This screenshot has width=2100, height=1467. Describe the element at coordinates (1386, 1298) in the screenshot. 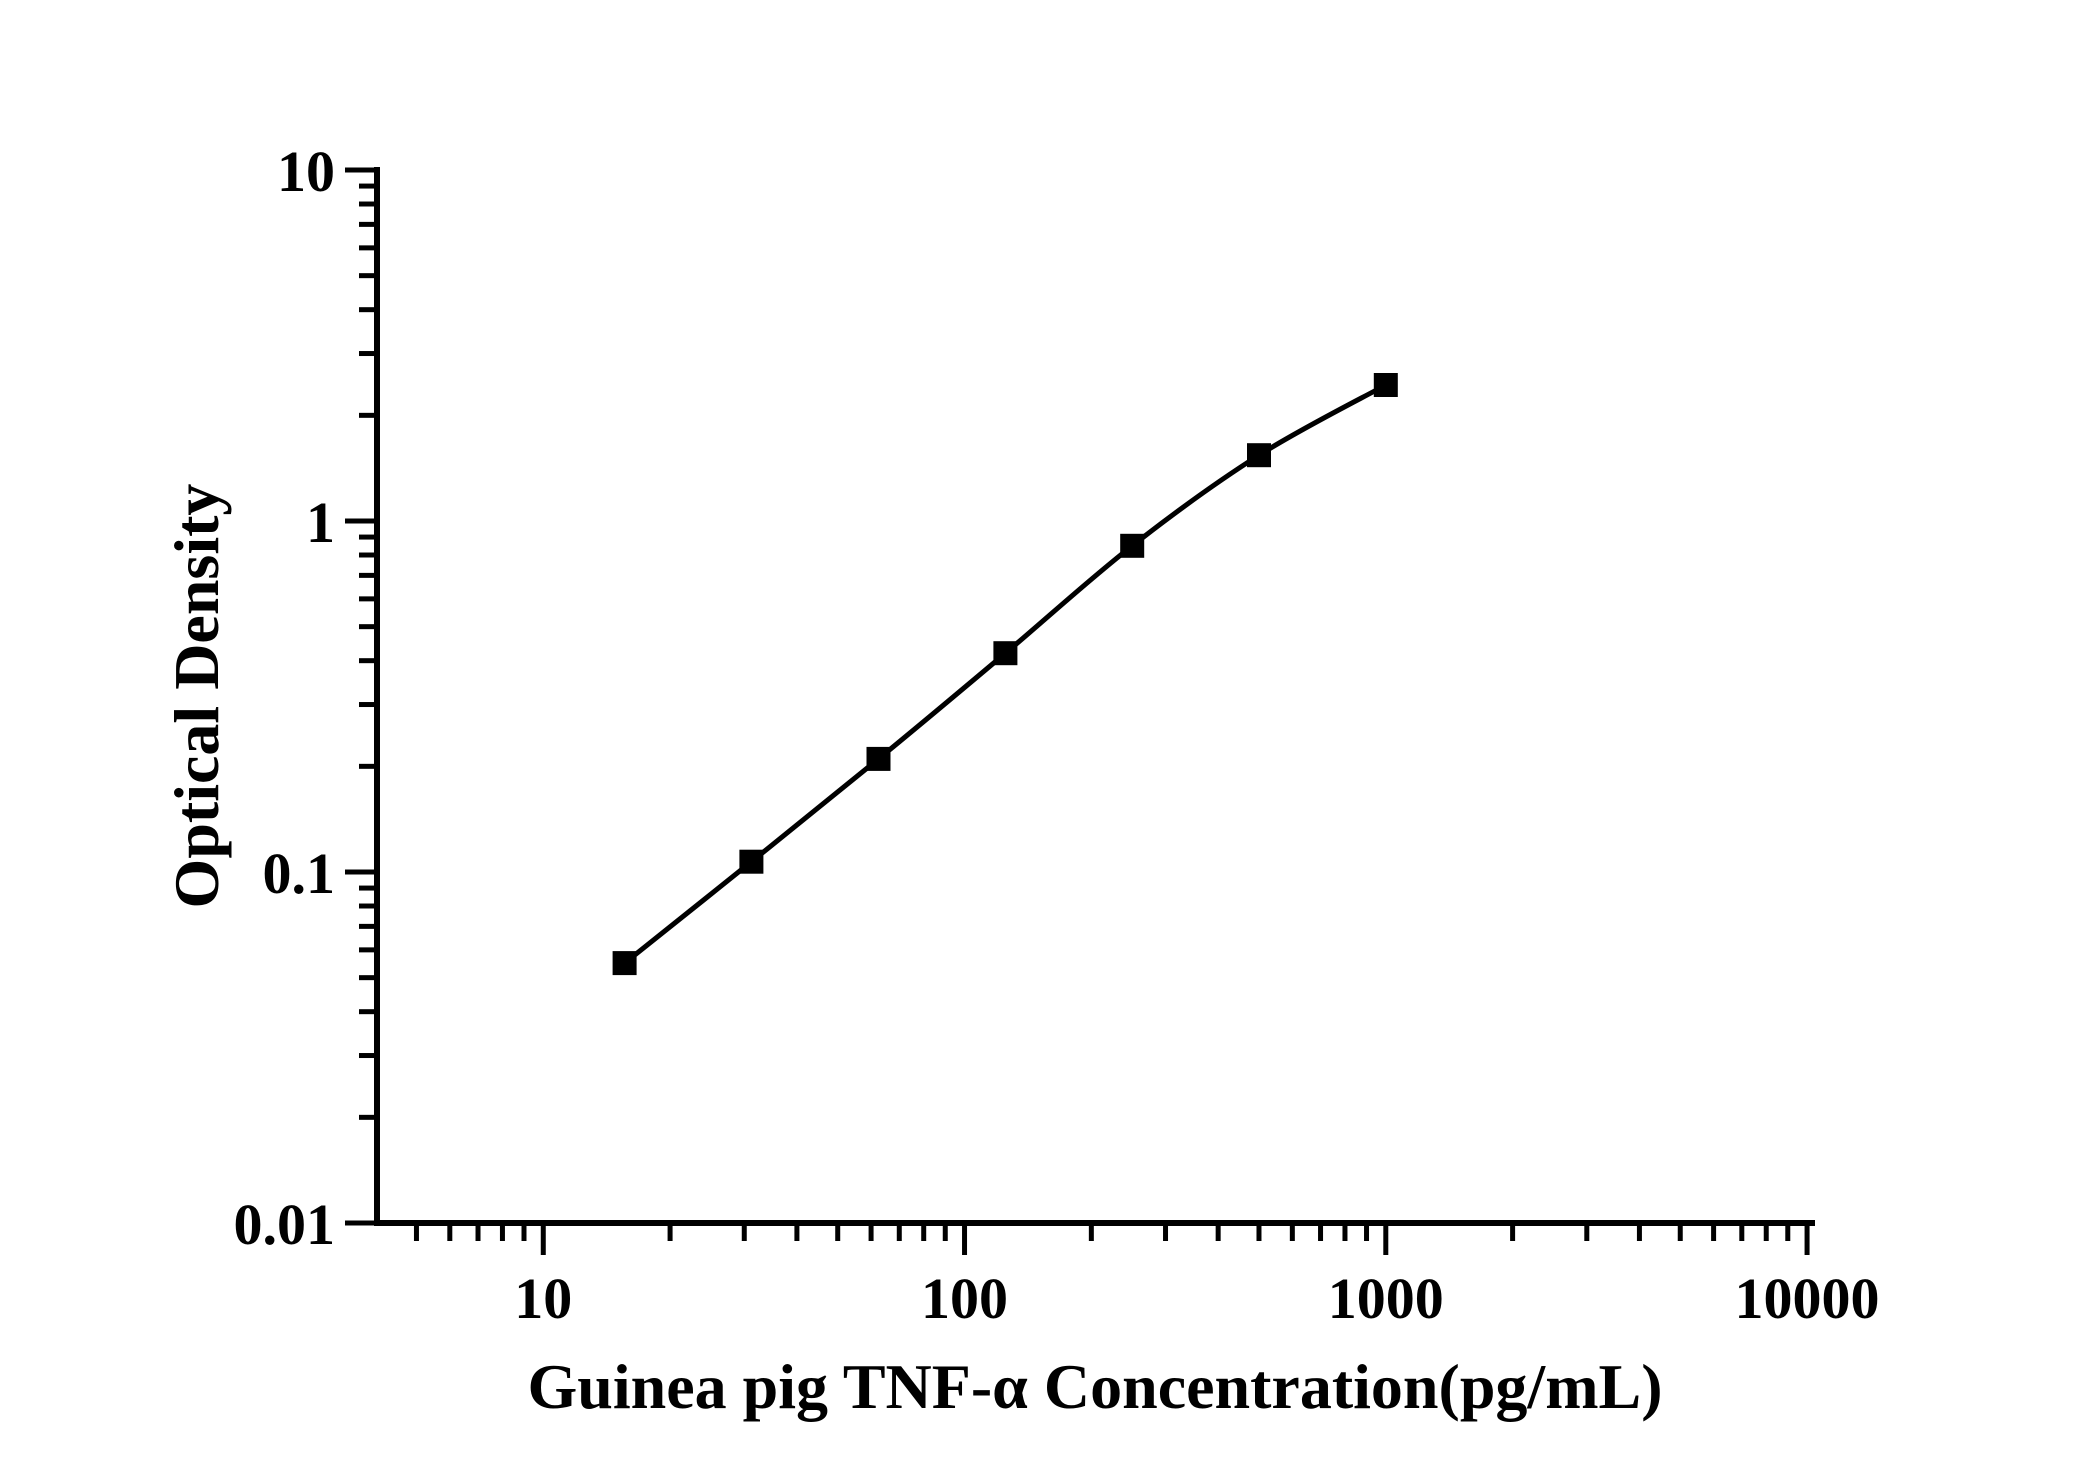

I see `x-tick-label: 1000` at that location.